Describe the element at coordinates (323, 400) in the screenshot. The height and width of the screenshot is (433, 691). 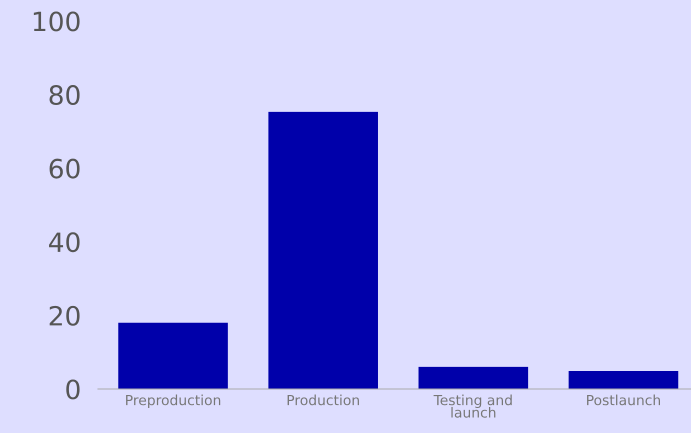
I see `x-tick-label: Production` at that location.